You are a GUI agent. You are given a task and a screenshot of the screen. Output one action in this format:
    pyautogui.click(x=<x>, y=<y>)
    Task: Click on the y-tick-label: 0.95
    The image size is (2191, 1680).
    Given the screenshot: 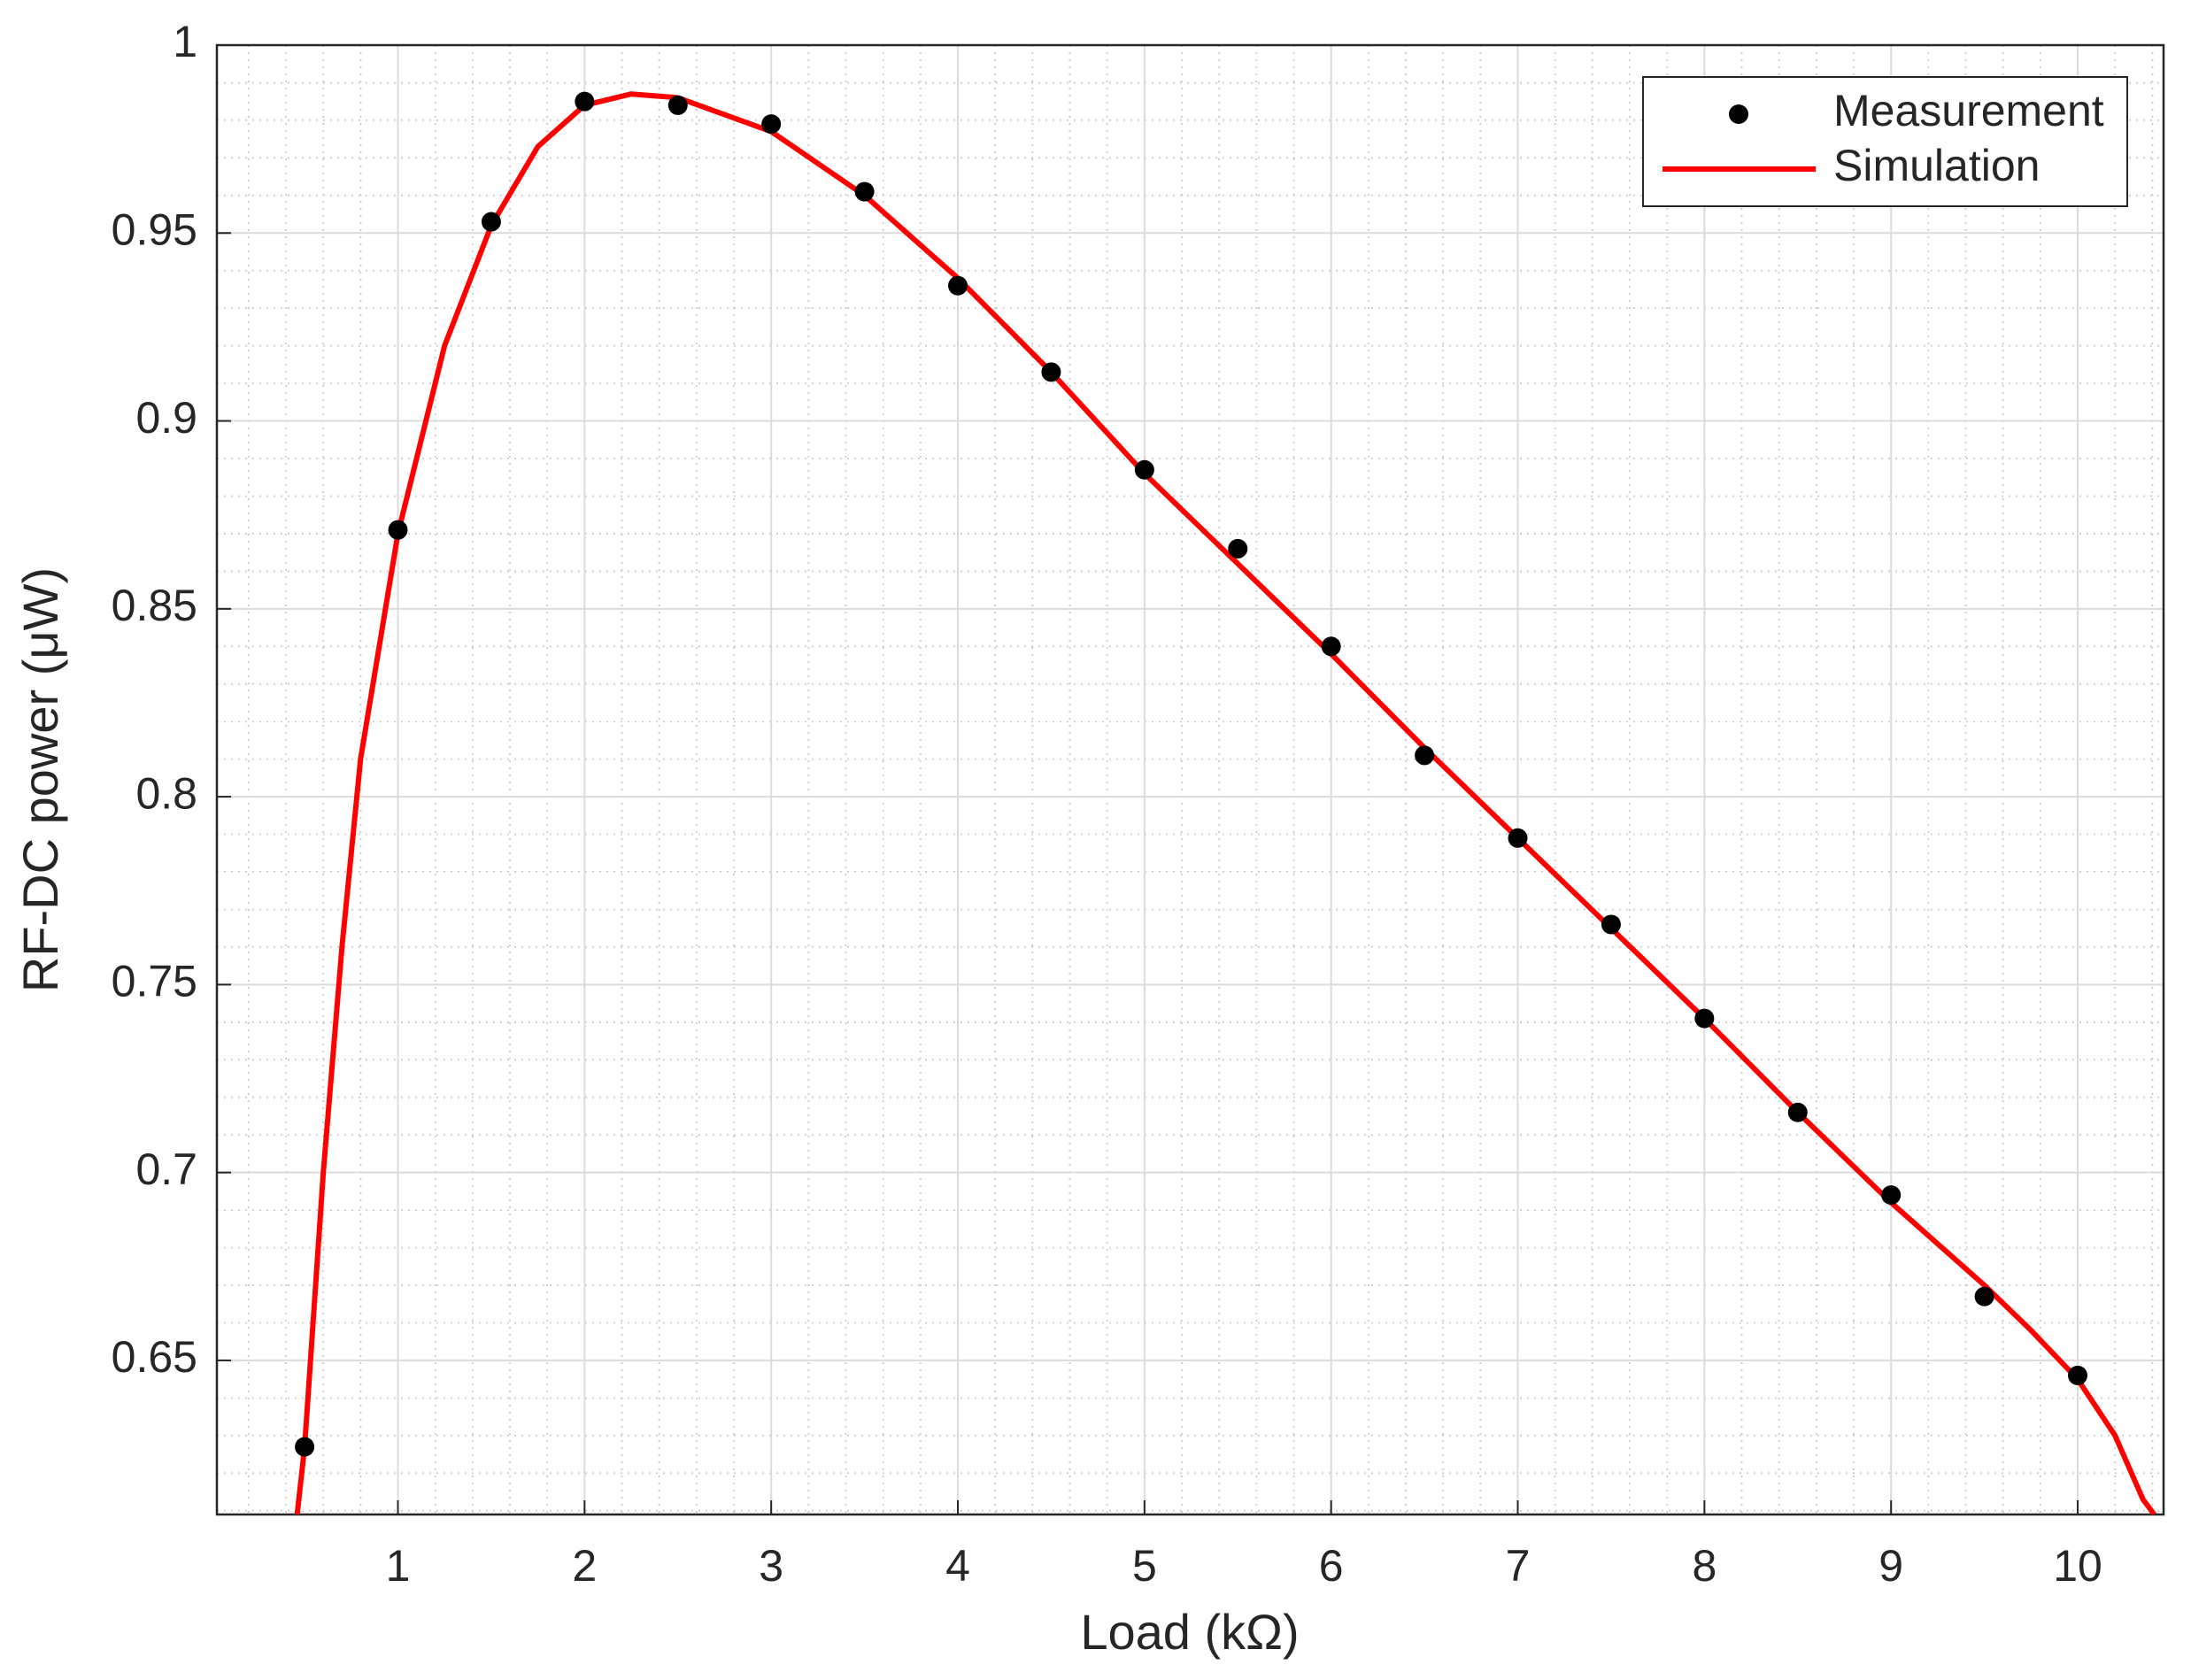 What is the action you would take?
    pyautogui.click(x=154, y=229)
    